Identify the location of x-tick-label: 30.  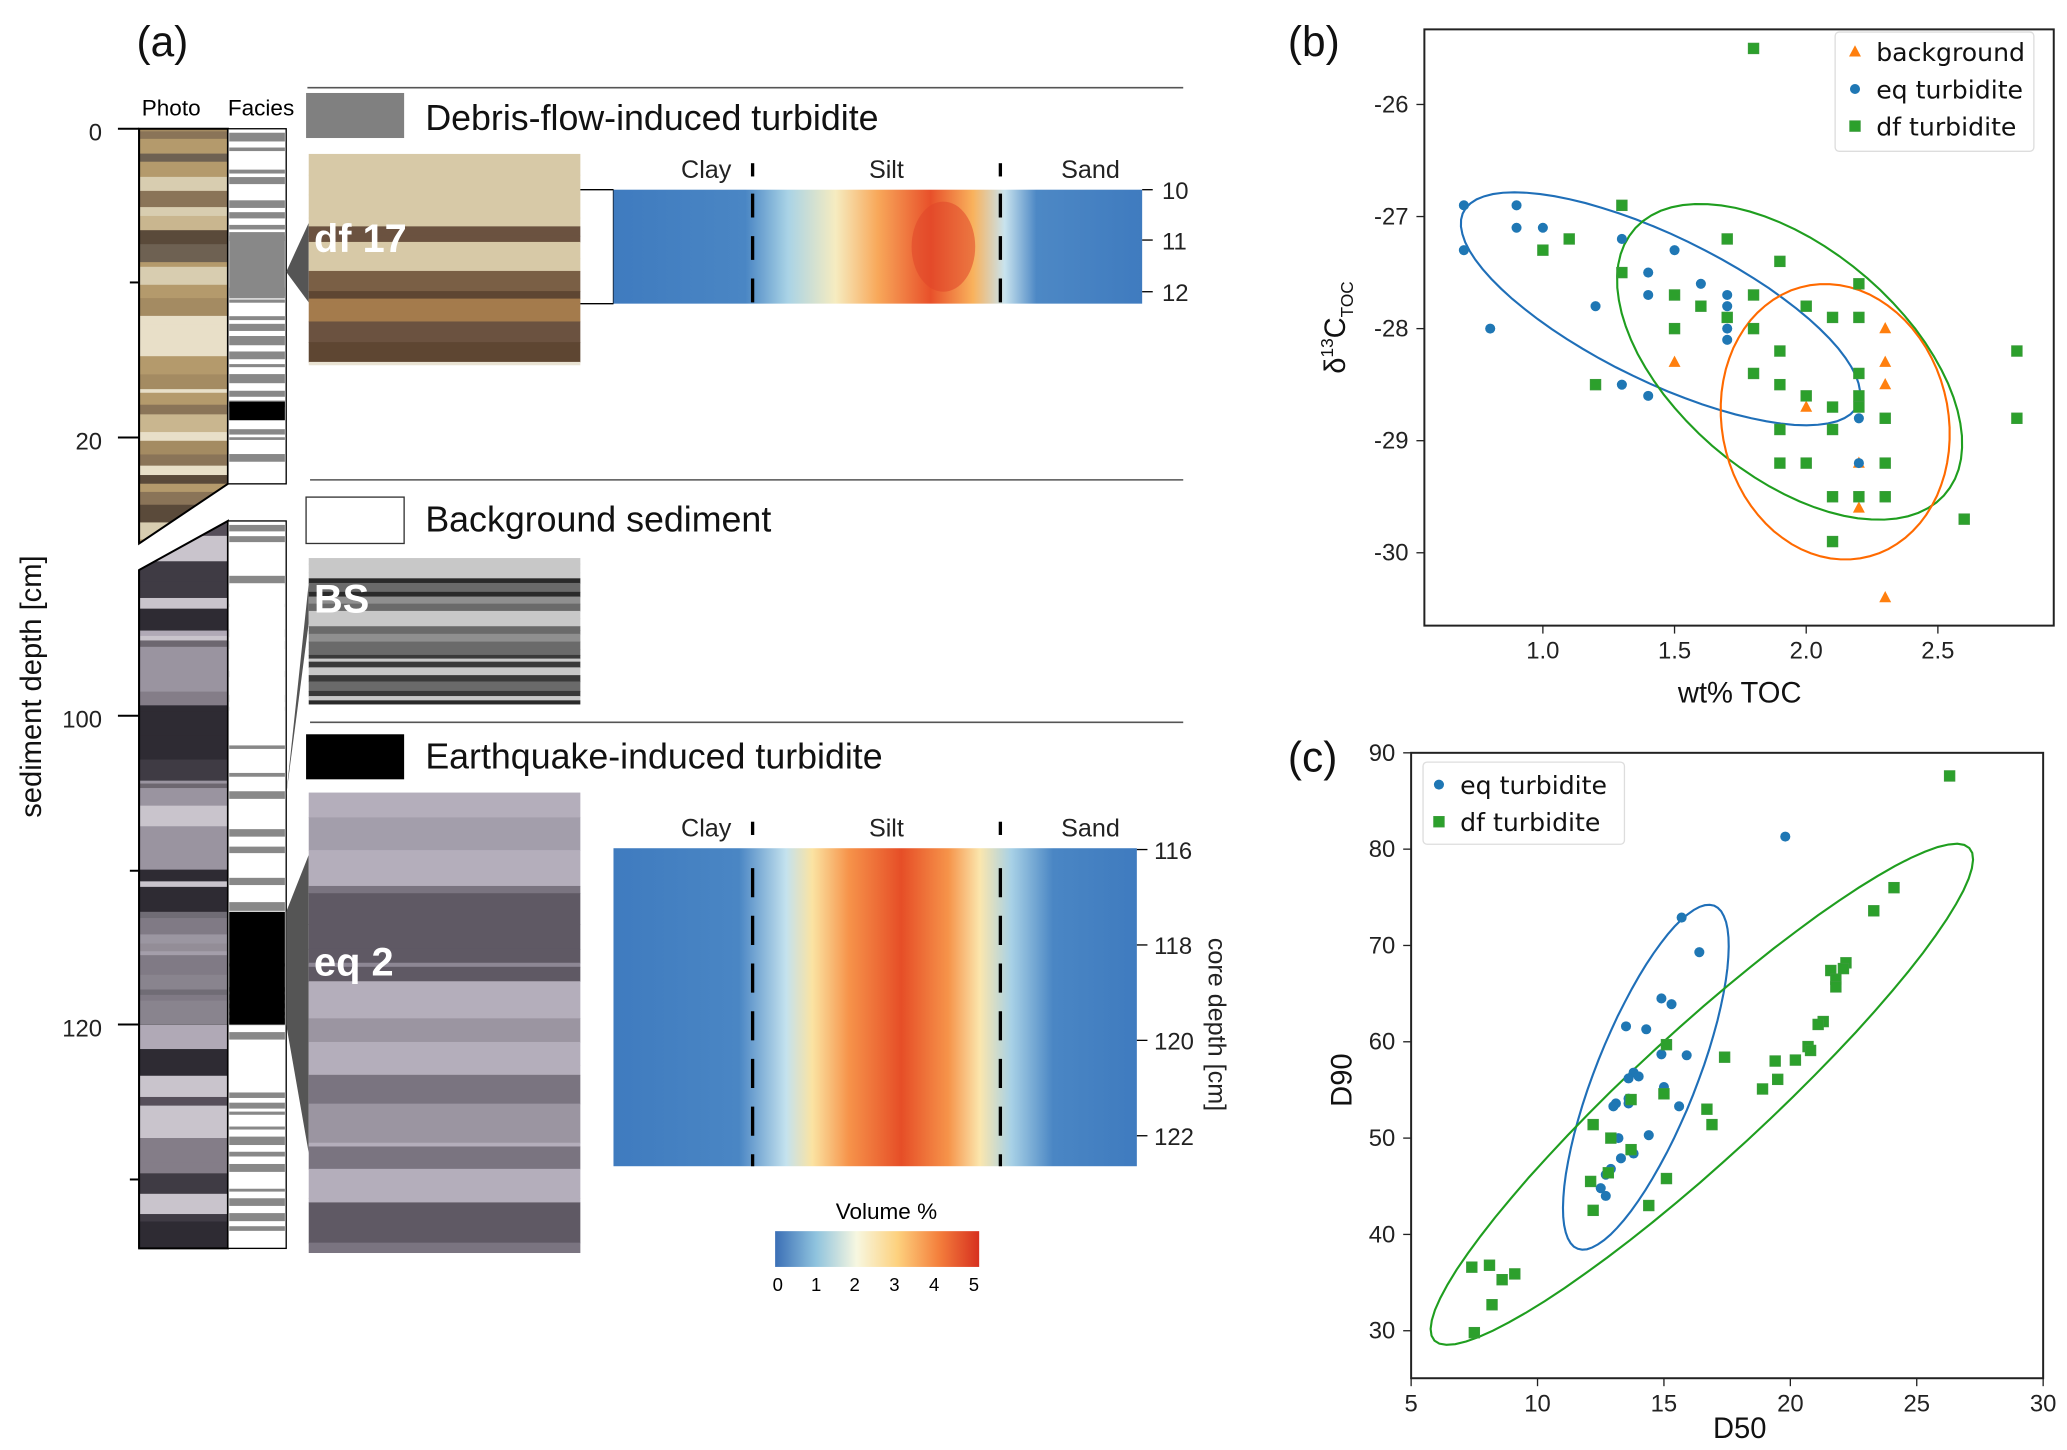
(2043, 1403).